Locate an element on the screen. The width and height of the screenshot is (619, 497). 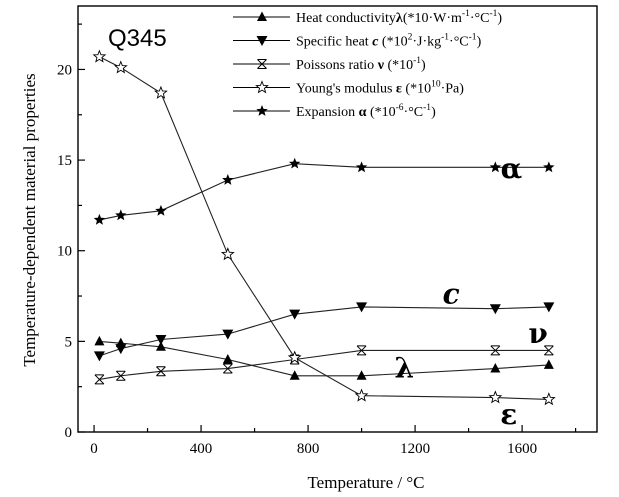
y-tick-label: 15 is located at coordinates (64, 161).